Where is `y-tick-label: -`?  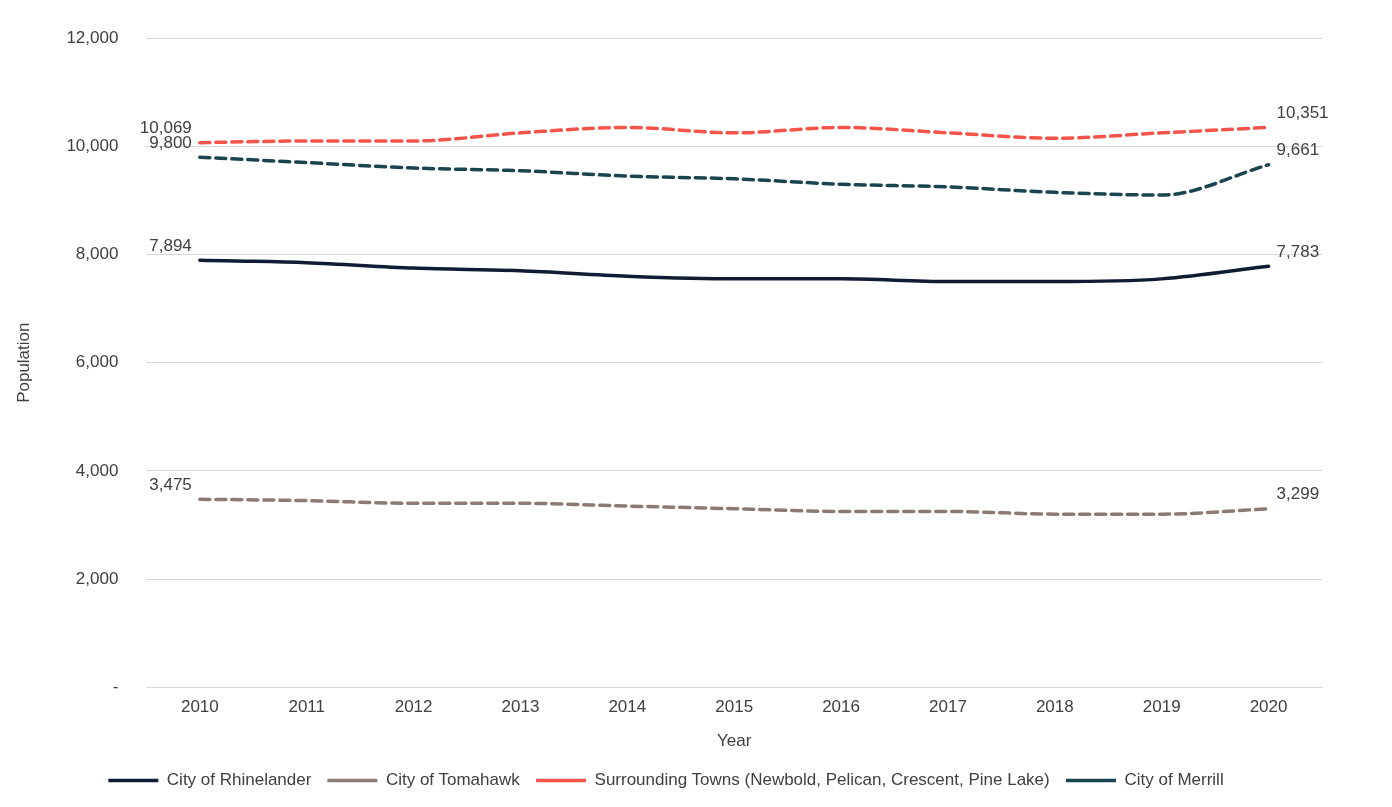 y-tick-label: - is located at coordinates (115, 686).